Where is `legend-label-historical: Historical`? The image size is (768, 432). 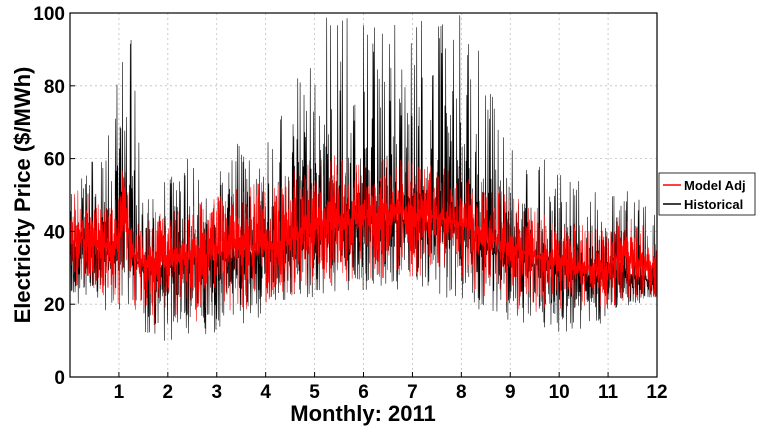
legend-label-historical: Historical is located at coordinates (713, 204).